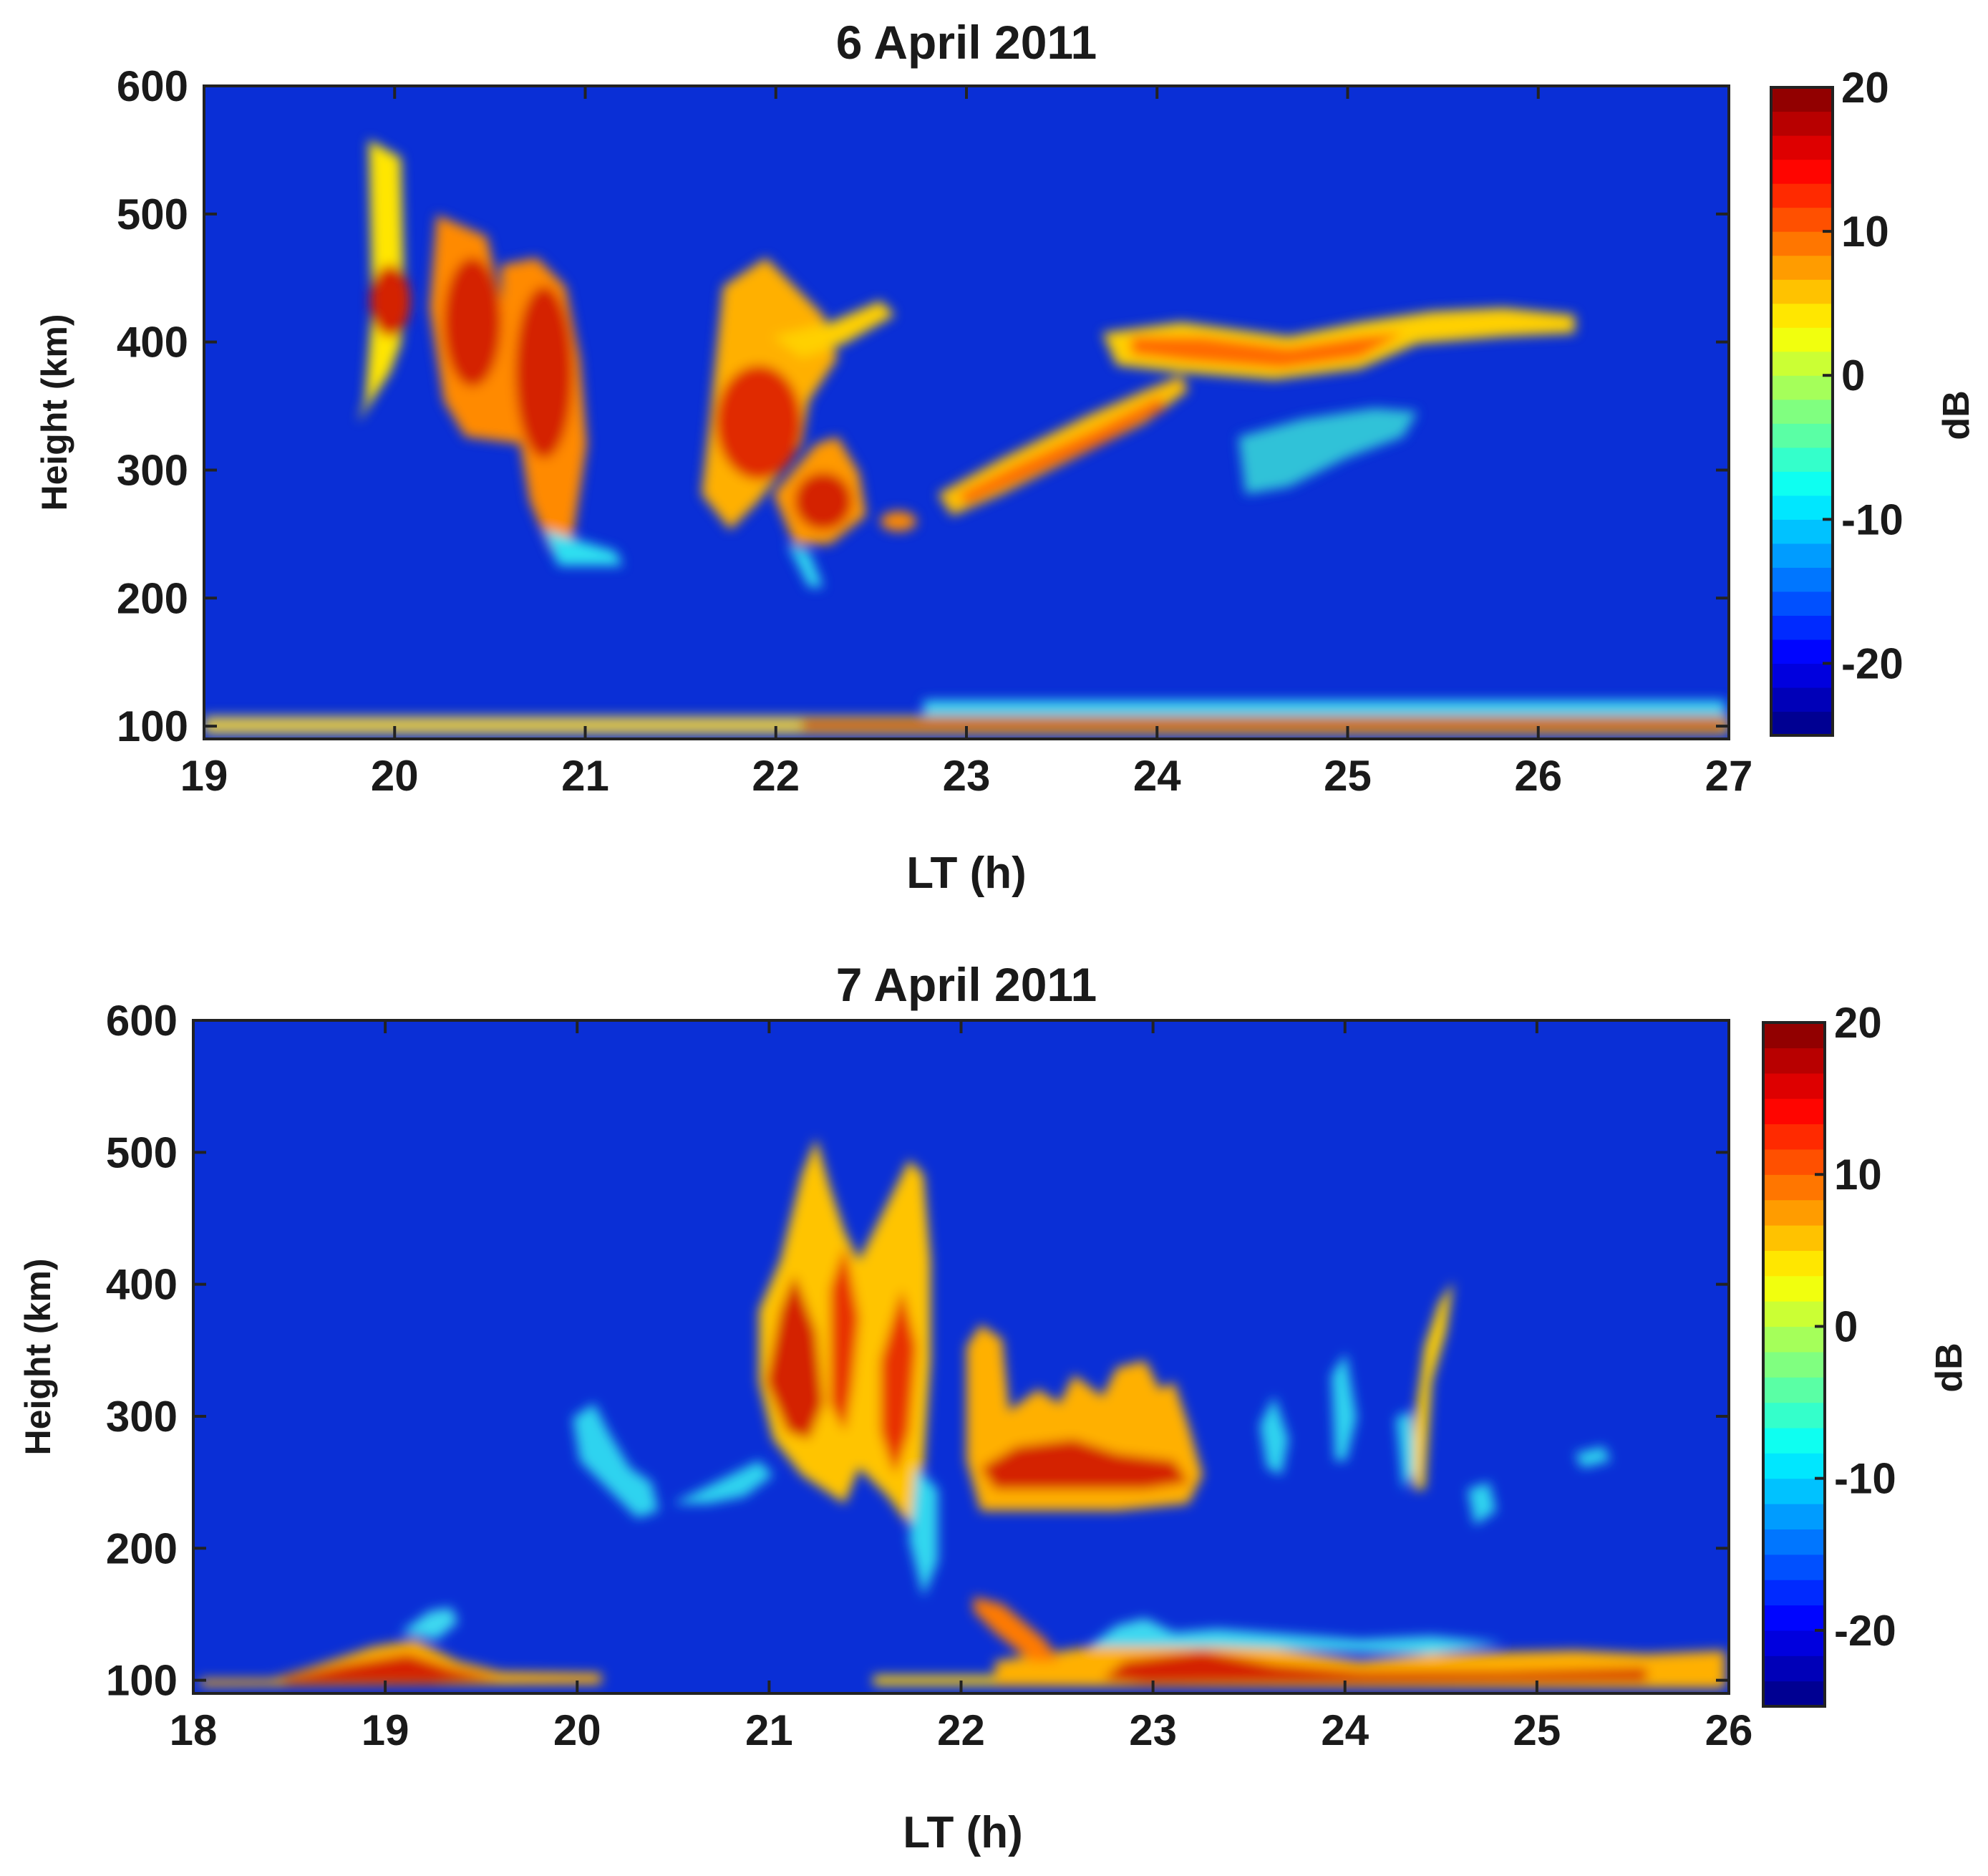 The image size is (1988, 1876). Describe the element at coordinates (1482, 1503) in the screenshot. I see `p2-weak-plume-e` at that location.